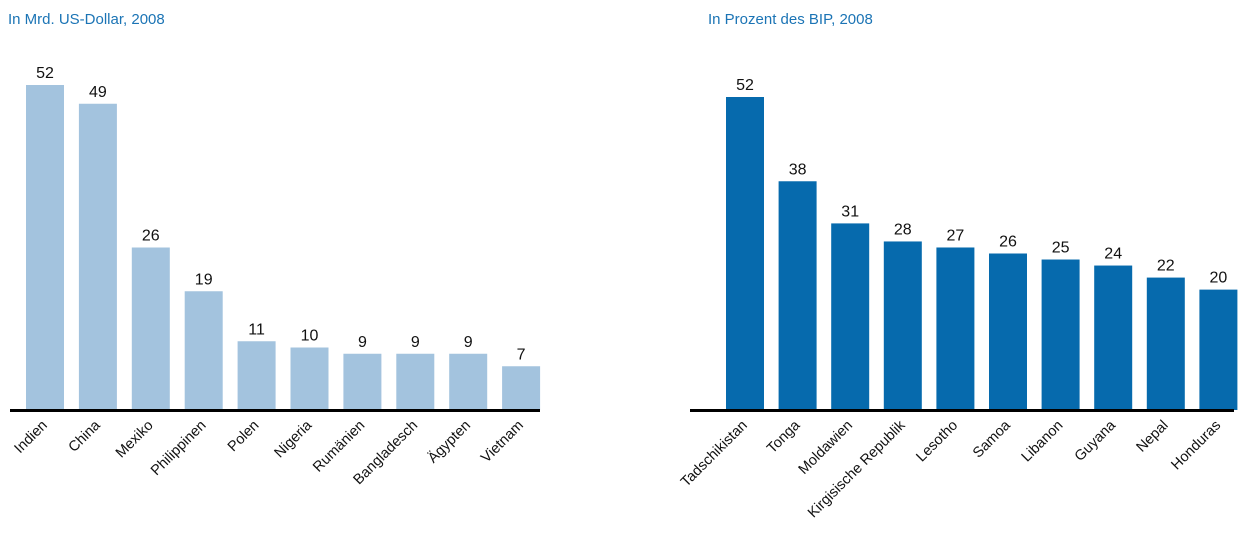 This screenshot has width=1239, height=558. I want to click on bar-value-label: 19, so click(204, 279).